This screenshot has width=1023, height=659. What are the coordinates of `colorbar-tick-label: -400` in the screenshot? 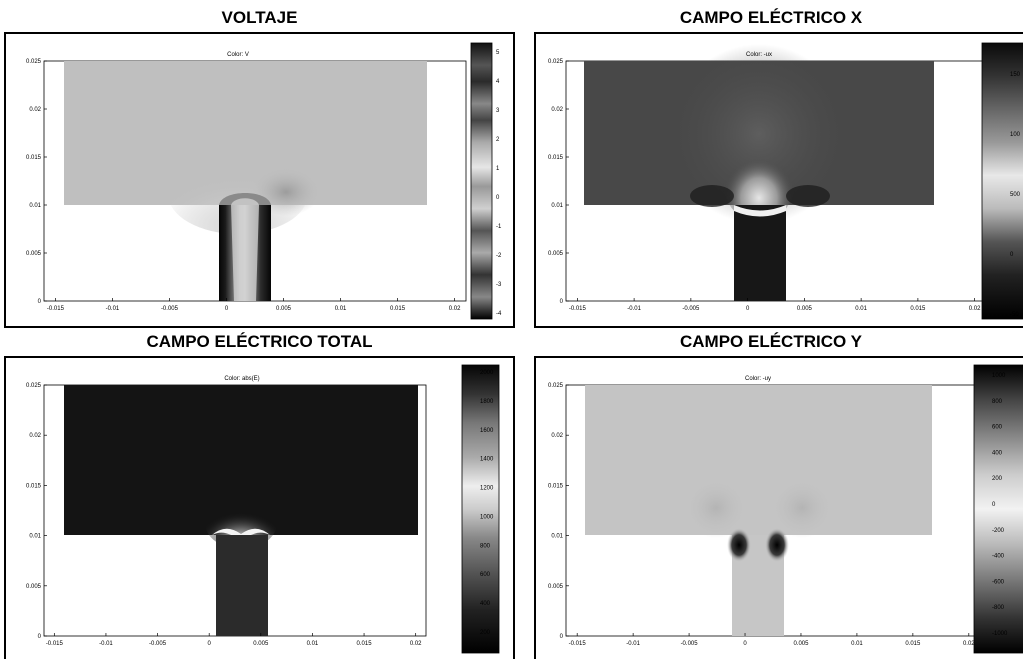 It's located at (998, 557).